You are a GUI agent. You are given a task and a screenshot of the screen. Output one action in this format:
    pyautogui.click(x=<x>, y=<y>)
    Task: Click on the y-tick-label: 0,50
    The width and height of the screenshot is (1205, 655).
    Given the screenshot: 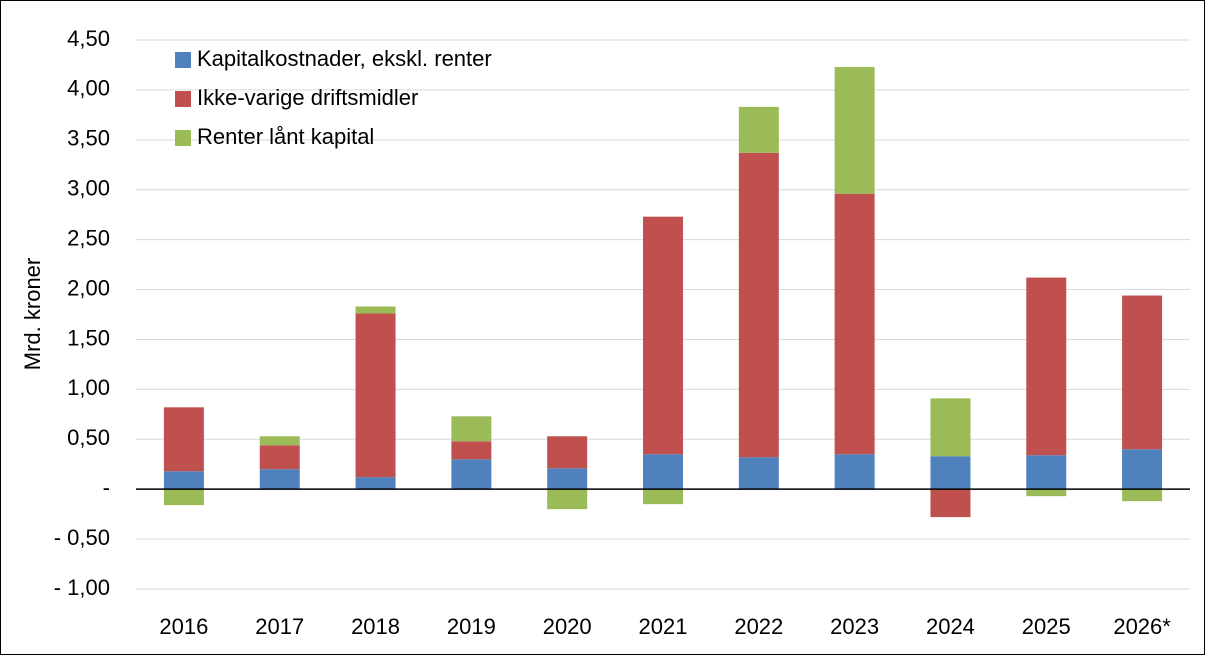 What is the action you would take?
    pyautogui.click(x=88, y=437)
    